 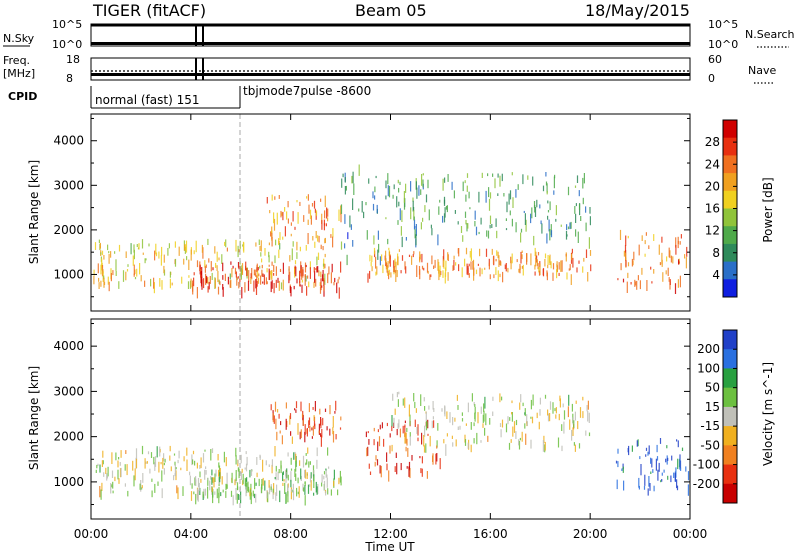 I want to click on nsky-tick-bottom: 10^0, so click(x=67, y=44).